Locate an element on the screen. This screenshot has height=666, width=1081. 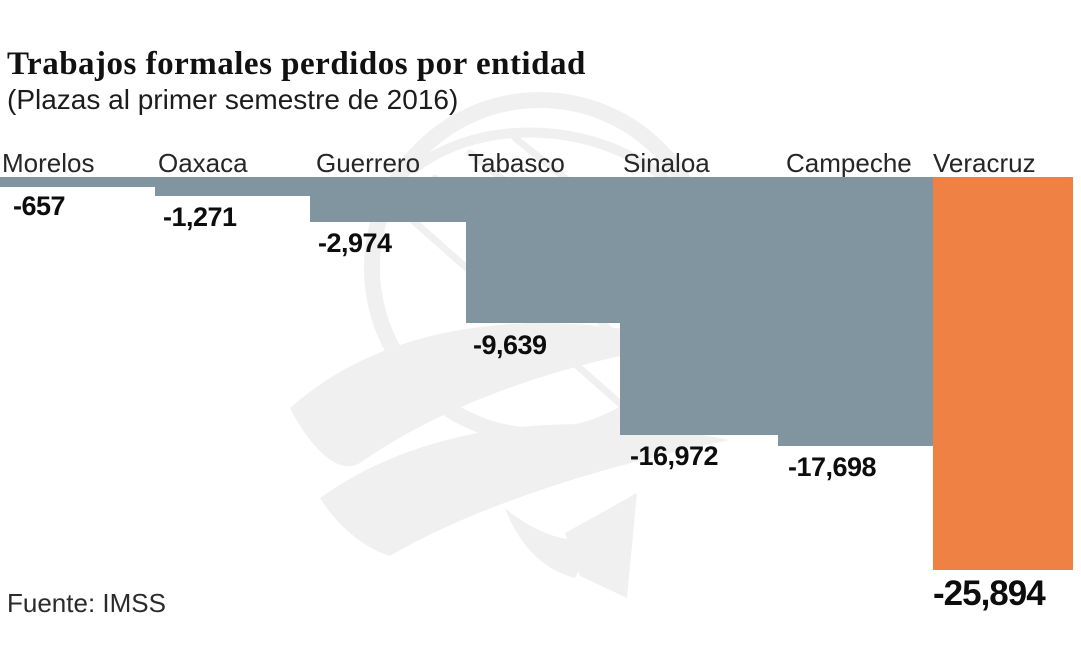
value-label-tabasco: -9,639 is located at coordinates (510, 345).